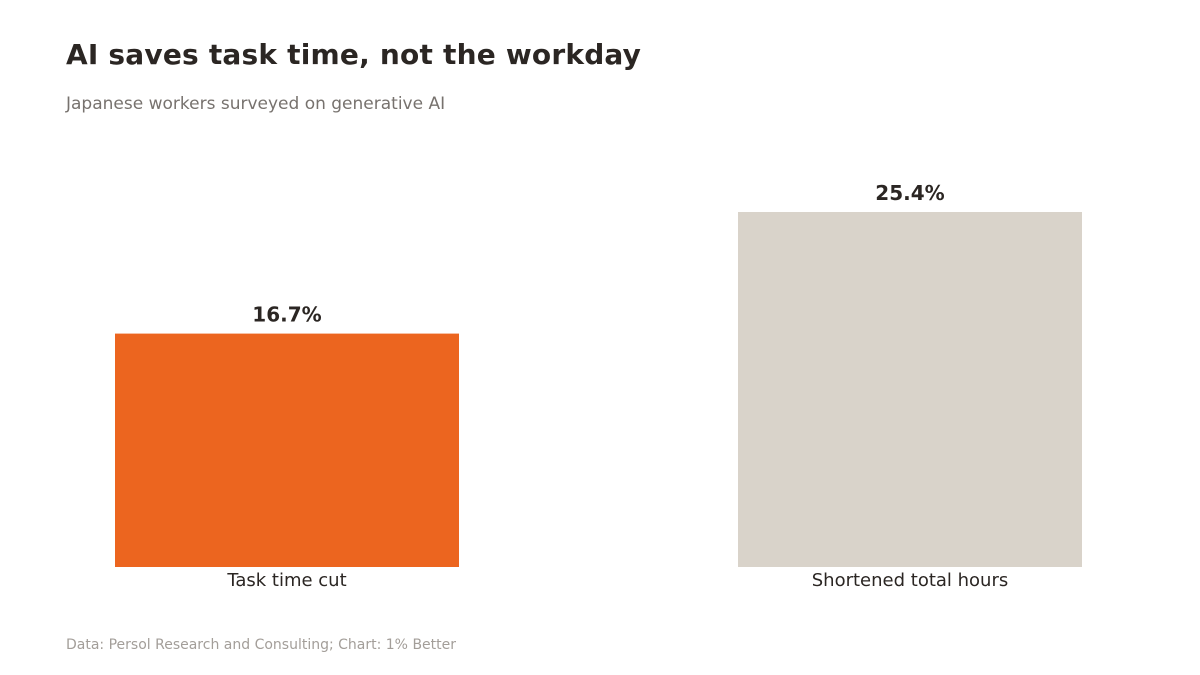  I want to click on value-label-1: 16.7%, so click(286, 315).